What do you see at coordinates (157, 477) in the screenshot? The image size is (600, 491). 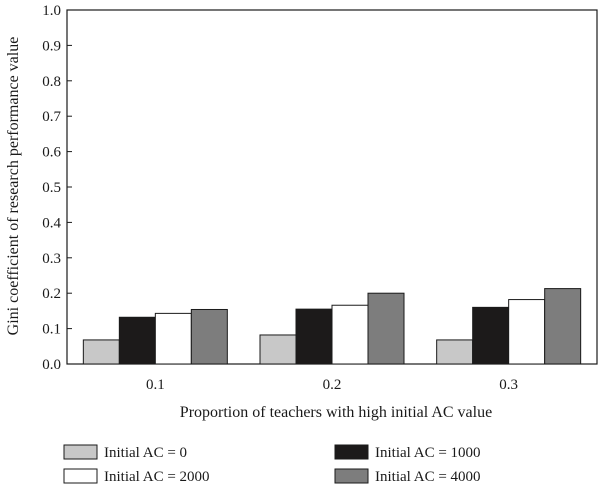 I see `legend-label: Initial AC = 2000` at bounding box center [157, 477].